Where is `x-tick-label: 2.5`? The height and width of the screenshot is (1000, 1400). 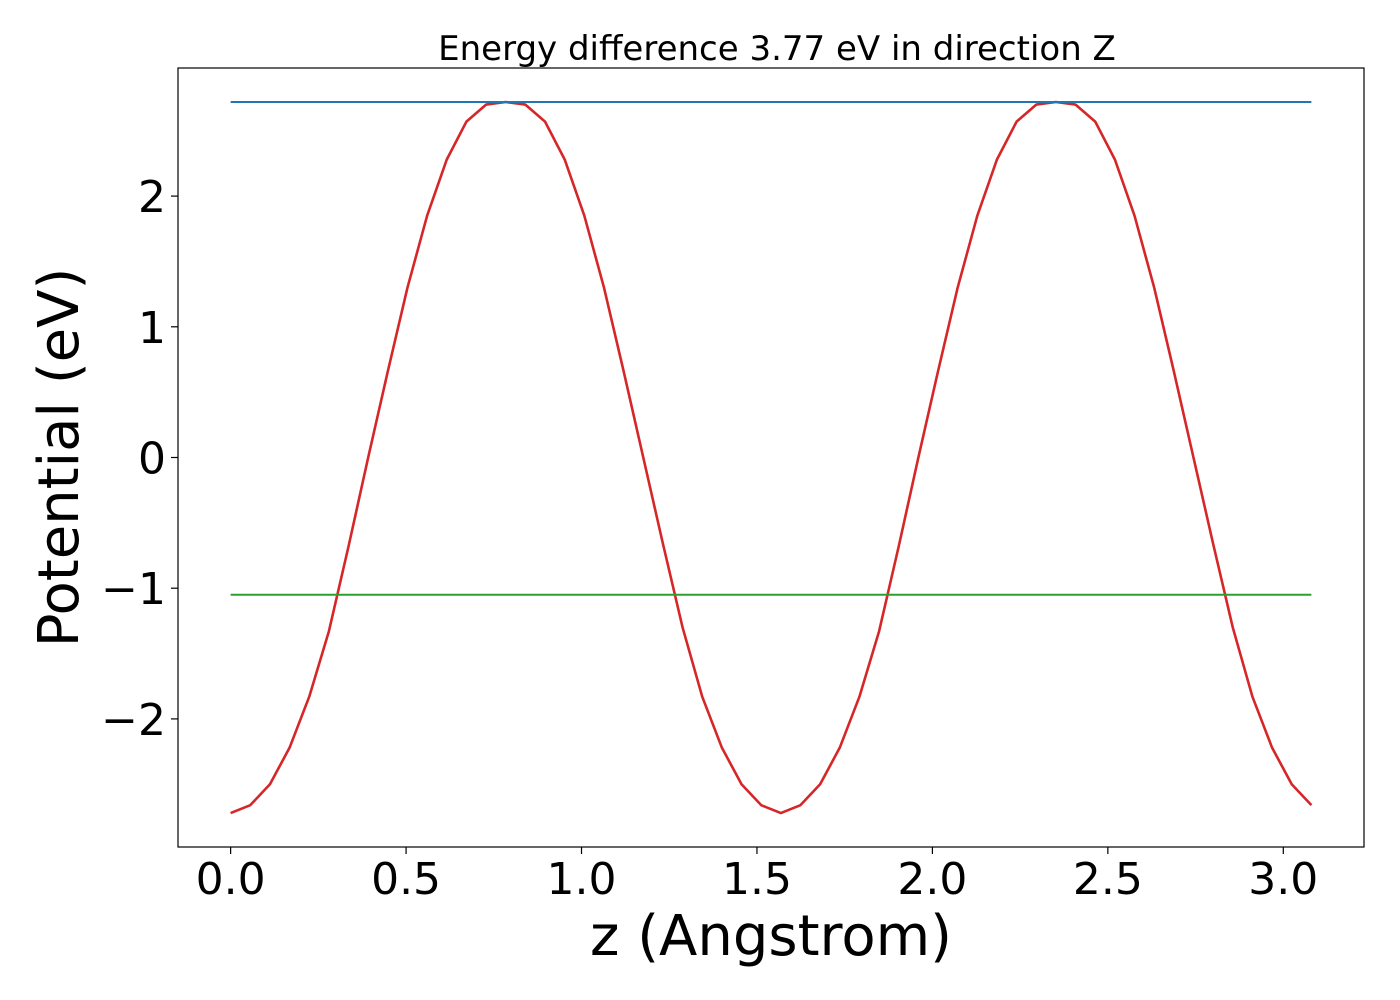 x-tick-label: 2.5 is located at coordinates (1108, 879).